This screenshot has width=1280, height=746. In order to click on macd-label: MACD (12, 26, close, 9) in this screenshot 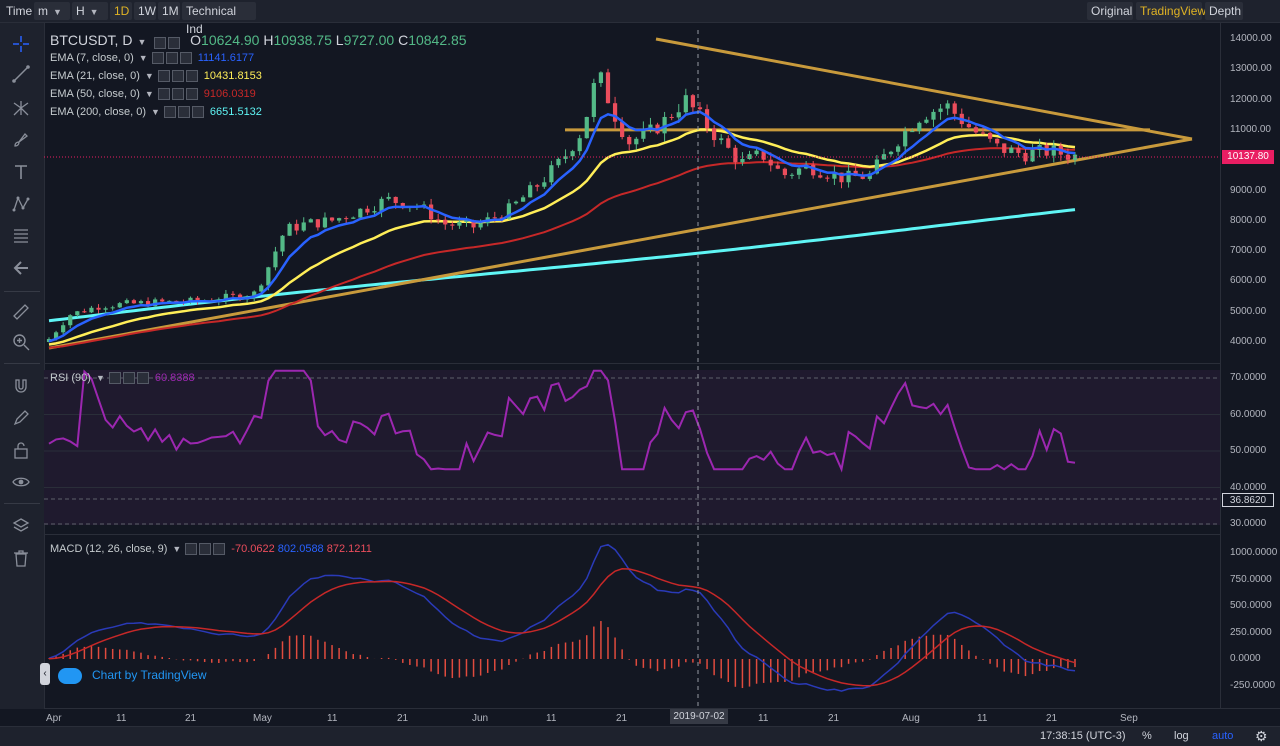, I will do `click(109, 549)`.